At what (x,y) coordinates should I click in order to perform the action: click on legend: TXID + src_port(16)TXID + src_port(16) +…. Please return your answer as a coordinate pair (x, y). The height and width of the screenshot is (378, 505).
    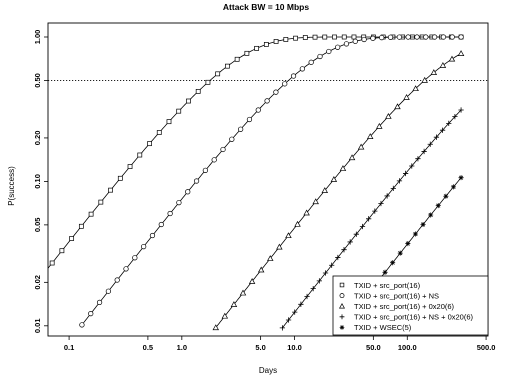
    Looking at the image, I should click on (410, 305).